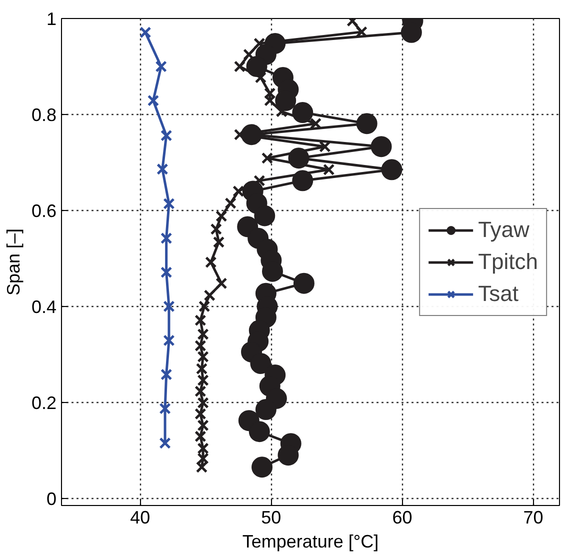  What do you see at coordinates (51, 498) in the screenshot?
I see `y-tick-label: 0` at bounding box center [51, 498].